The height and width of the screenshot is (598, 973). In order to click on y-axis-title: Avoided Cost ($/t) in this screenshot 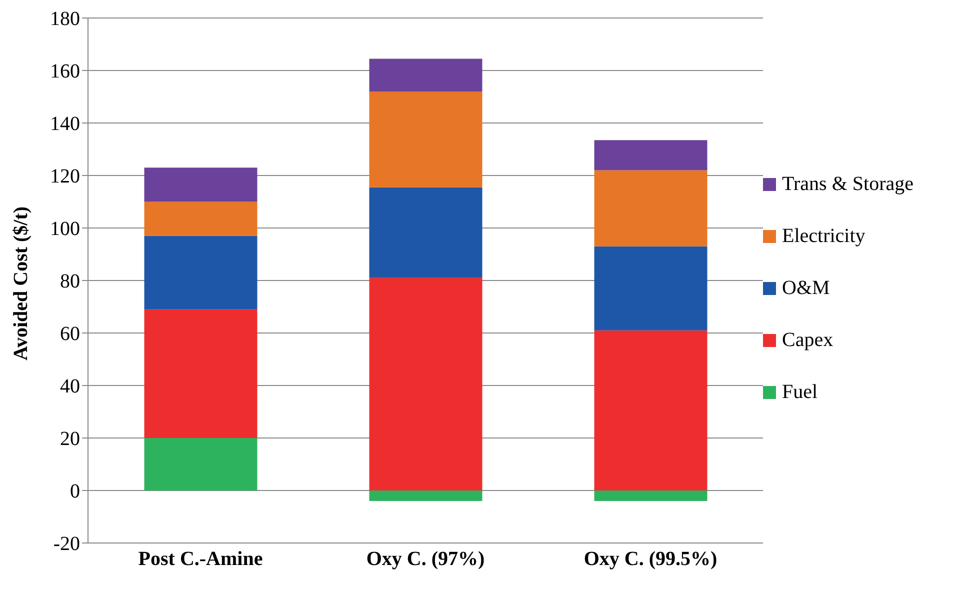, I will do `click(21, 283)`.